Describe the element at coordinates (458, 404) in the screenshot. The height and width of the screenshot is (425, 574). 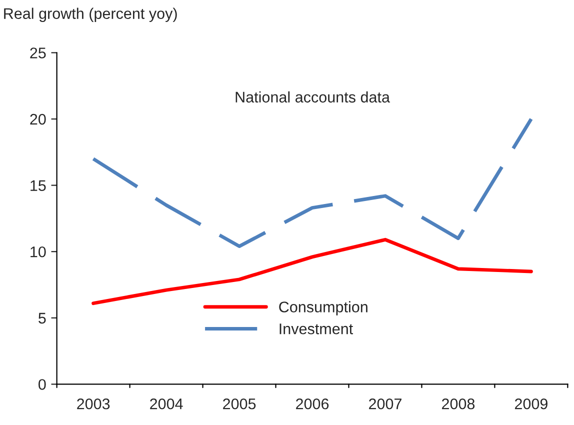
I see `x-tick-label: 2008` at that location.